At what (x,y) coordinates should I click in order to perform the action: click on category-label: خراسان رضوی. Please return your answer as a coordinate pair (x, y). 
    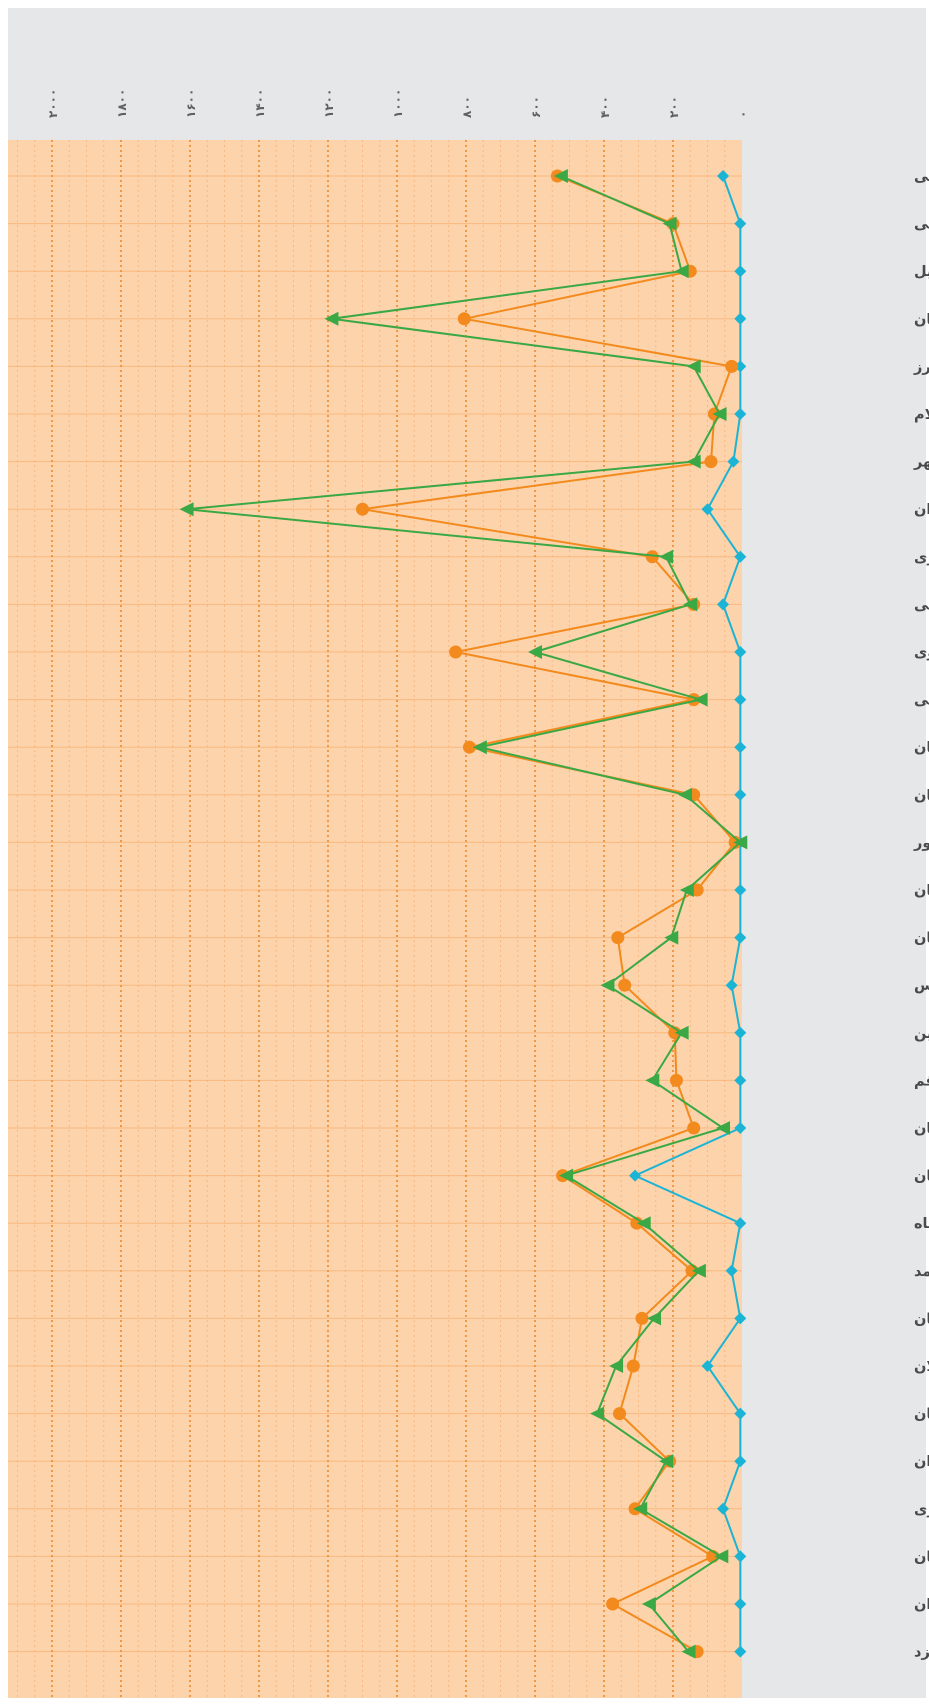
    Looking at the image, I should click on (921, 653).